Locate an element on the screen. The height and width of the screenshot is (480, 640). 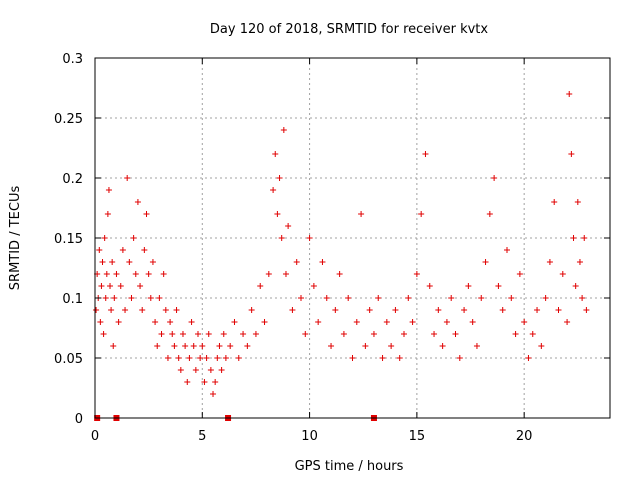
y-tick-label: 0.05 is located at coordinates (68, 359).